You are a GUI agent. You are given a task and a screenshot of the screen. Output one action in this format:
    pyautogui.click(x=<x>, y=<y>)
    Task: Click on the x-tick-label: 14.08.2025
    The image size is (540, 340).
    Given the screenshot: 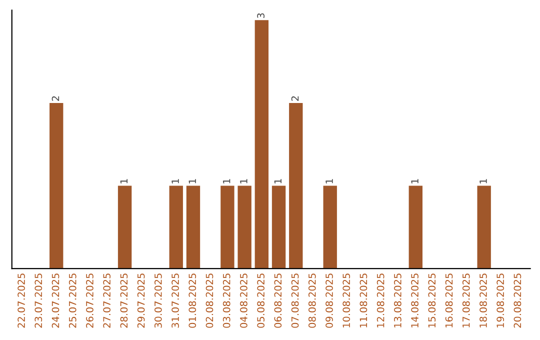 What is the action you would take?
    pyautogui.click(x=414, y=301)
    